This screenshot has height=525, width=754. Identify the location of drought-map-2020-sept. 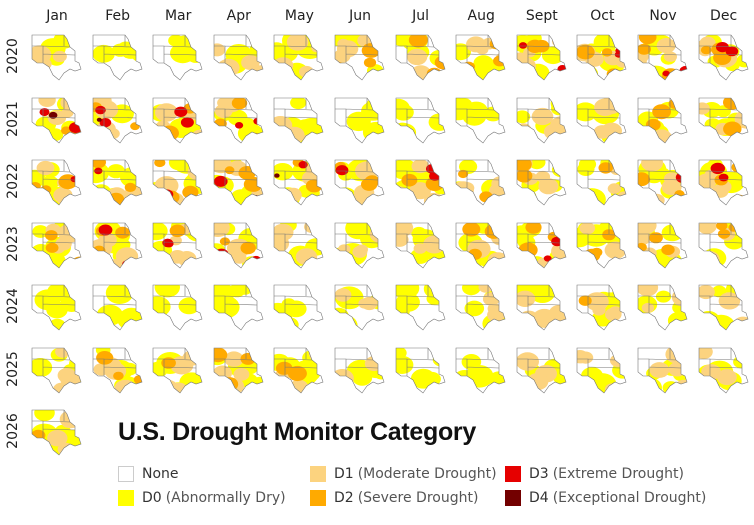
(541, 57).